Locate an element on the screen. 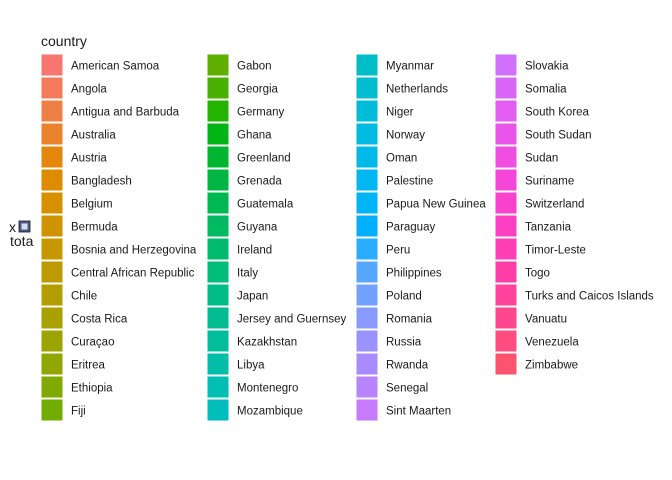 The height and width of the screenshot is (480, 672). broken-glyph-icon is located at coordinates (24, 226).